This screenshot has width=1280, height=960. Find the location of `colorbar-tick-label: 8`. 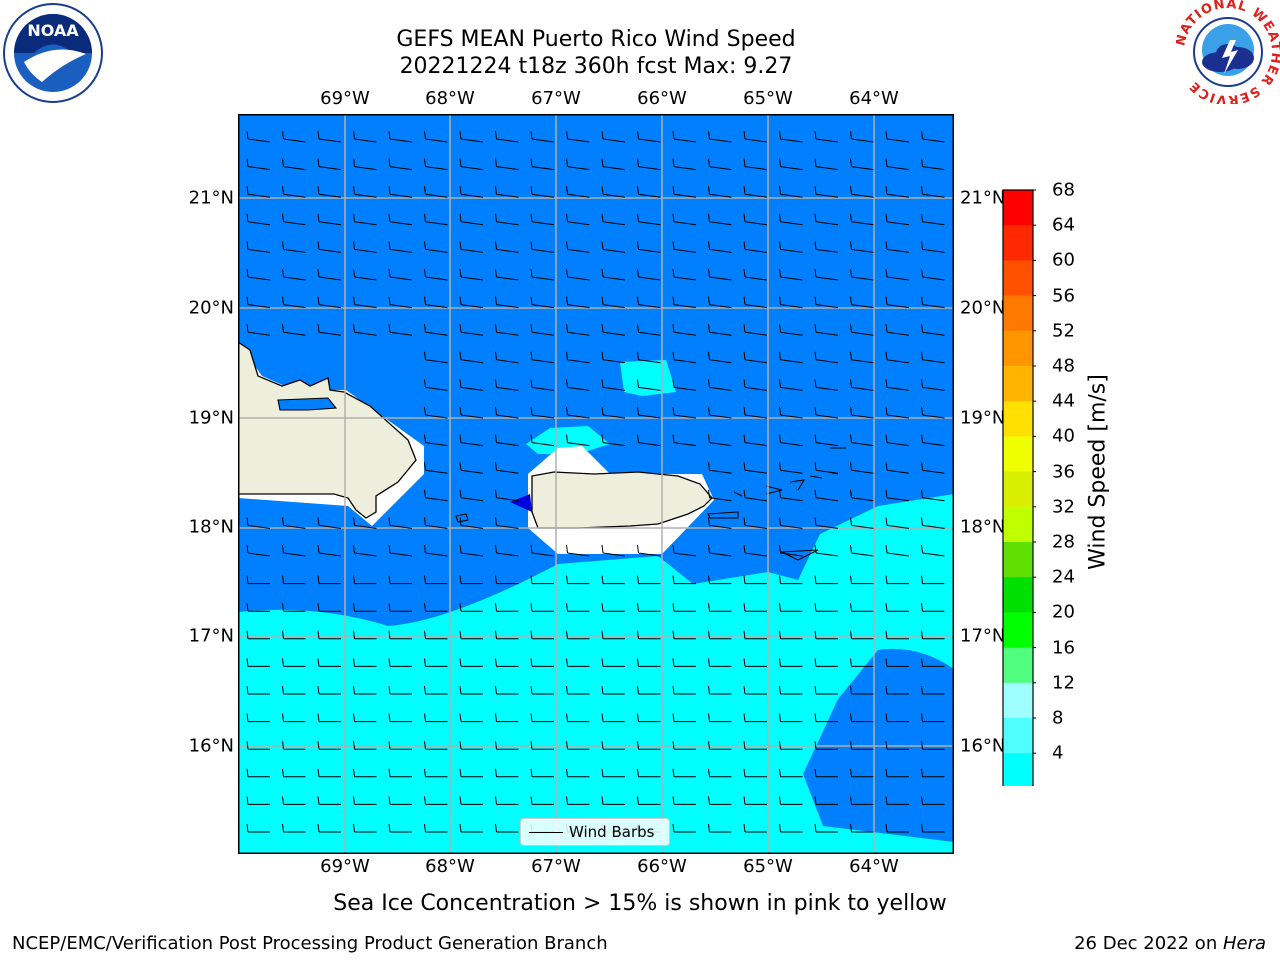

colorbar-tick-label: 8 is located at coordinates (1058, 718).